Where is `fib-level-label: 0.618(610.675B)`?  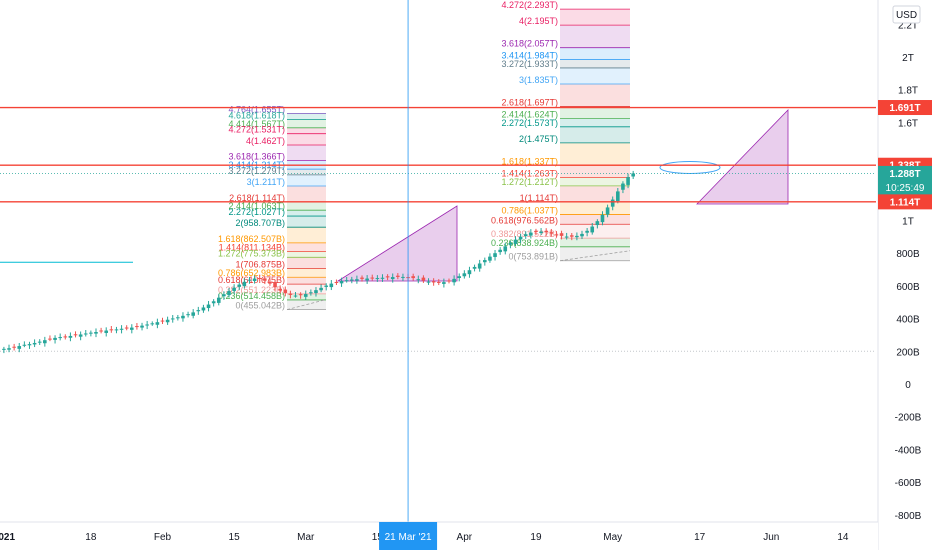
fib-level-label: 0.618(610.675B) is located at coordinates (251, 280).